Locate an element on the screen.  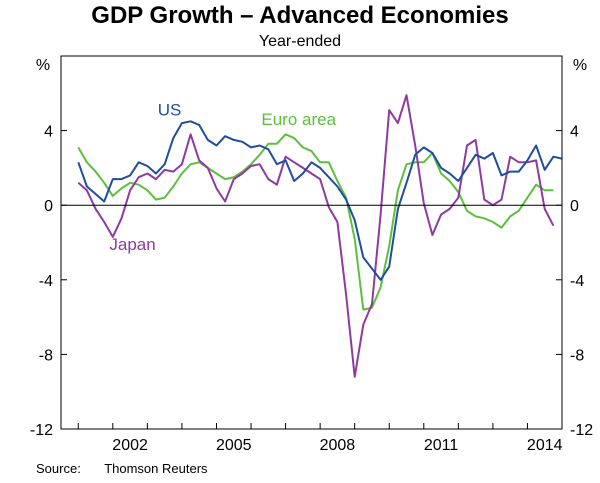
source-note: Source: Thomson Reuters is located at coordinates (122, 468).